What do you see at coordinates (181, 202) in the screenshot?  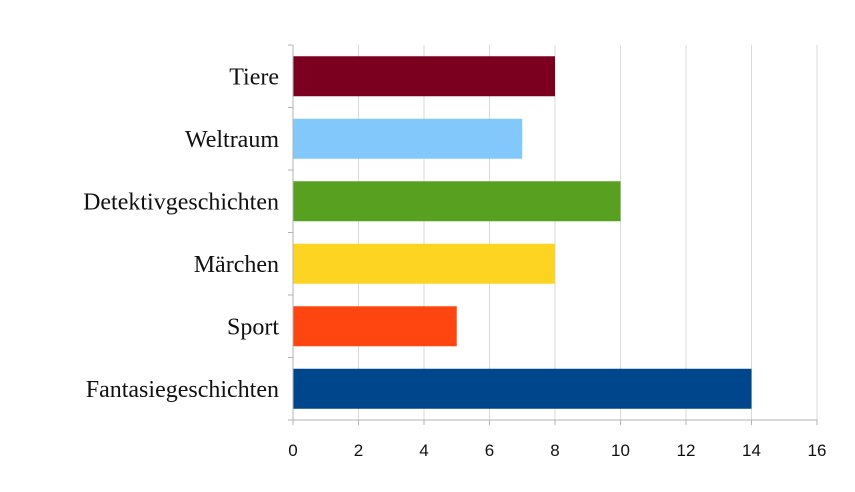 I see `category-label-detektivgeschichten: Detektivgeschichten` at bounding box center [181, 202].